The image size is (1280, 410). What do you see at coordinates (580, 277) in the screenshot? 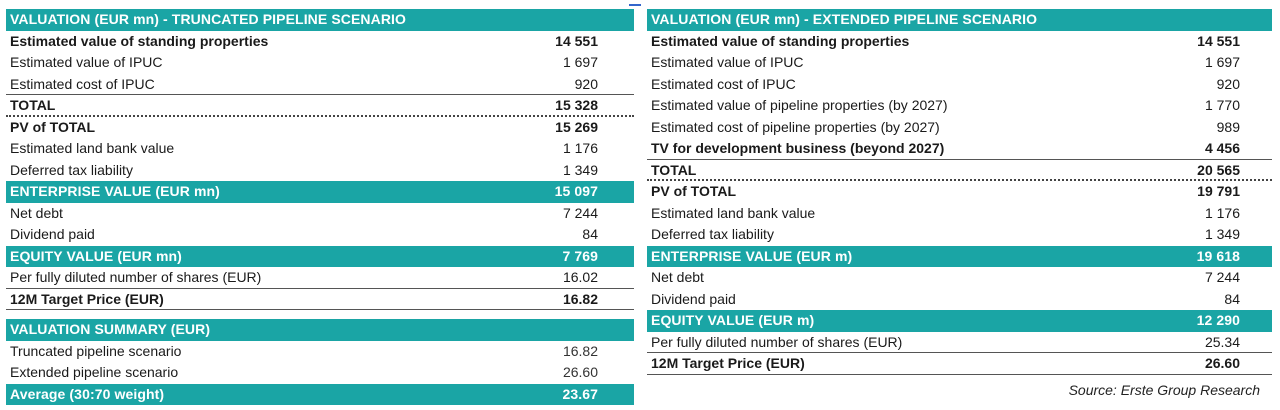
I see `row-value: 16.02` at bounding box center [580, 277].